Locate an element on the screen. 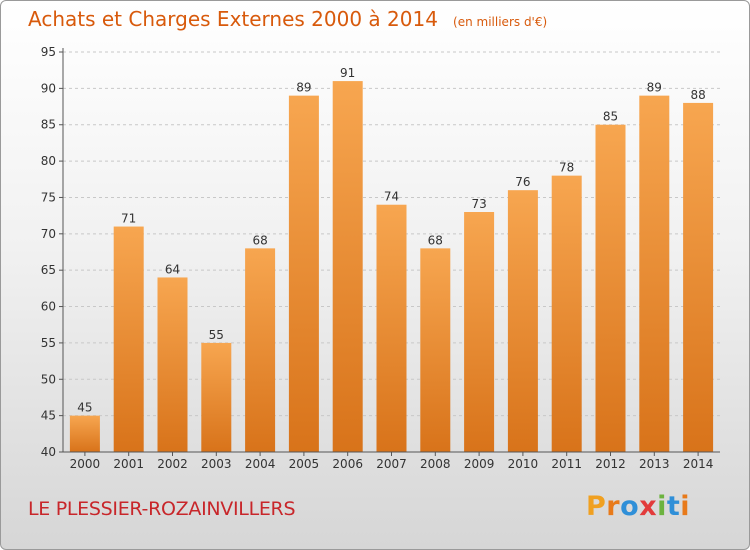 This screenshot has width=750, height=550. x-tick-label: 2010 is located at coordinates (523, 464).